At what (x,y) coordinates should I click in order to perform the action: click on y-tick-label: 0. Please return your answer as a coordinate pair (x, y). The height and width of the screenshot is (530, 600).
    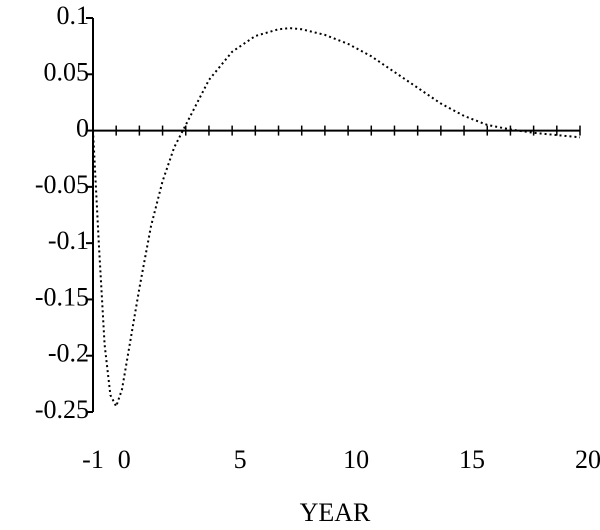
    Looking at the image, I should click on (82, 128).